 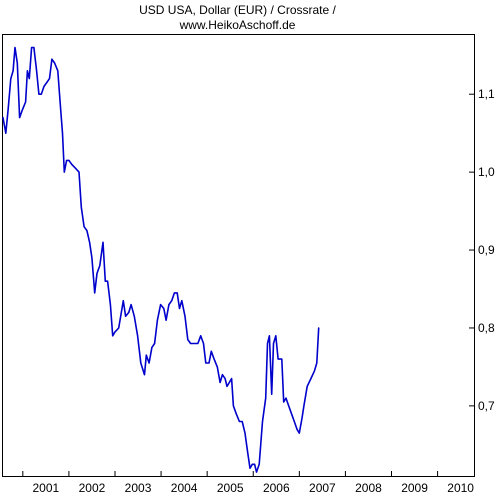 What do you see at coordinates (237, 25) in the screenshot?
I see `chart-title-line-2: www.HeikoAschoff.de` at bounding box center [237, 25].